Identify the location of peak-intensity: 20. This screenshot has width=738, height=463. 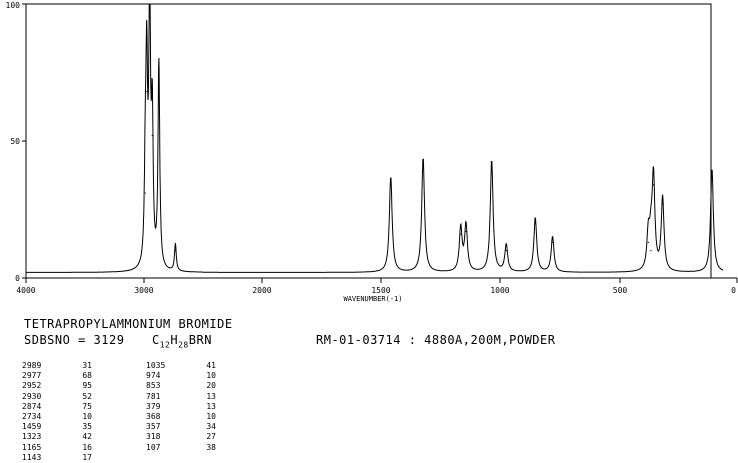
(211, 386).